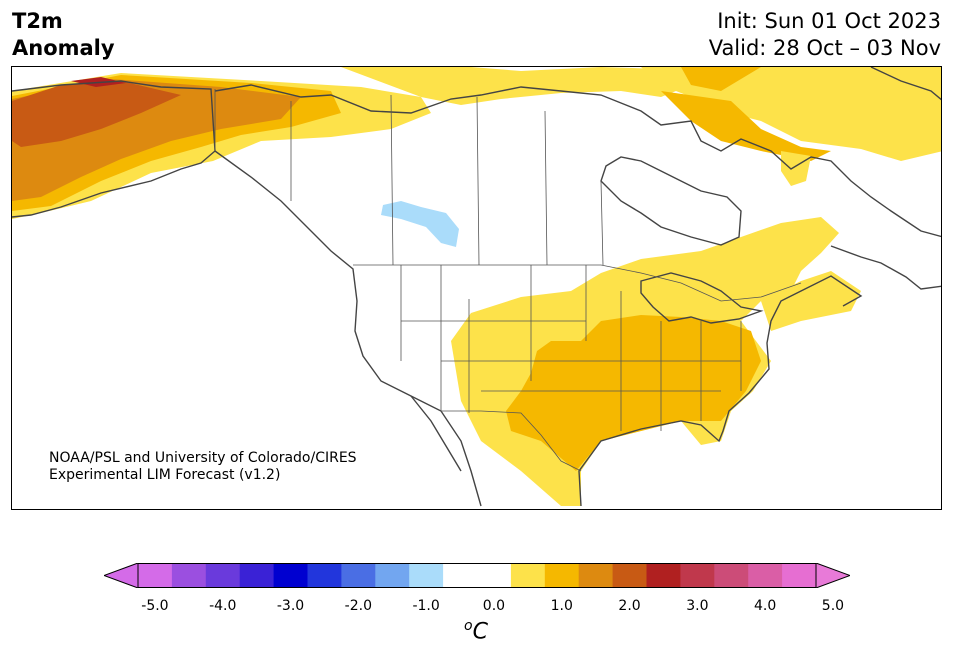 Image resolution: width=953 pixels, height=656 pixels. What do you see at coordinates (165, 475) in the screenshot?
I see `credit-line-2: Experimental LIM Forecast (v1.2)` at bounding box center [165, 475].